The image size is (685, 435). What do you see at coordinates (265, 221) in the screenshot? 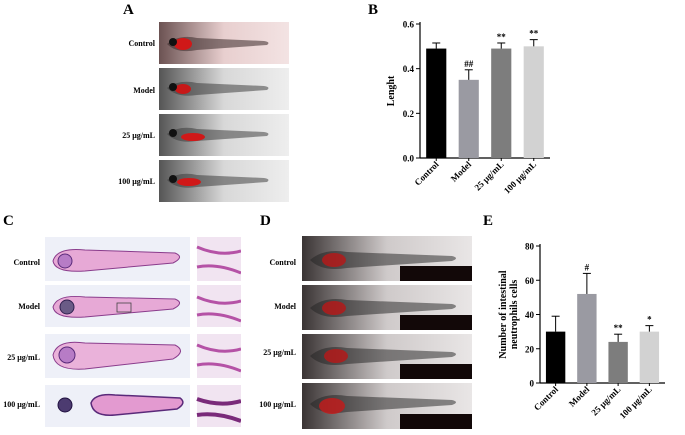
I see `panel-label-d: D` at bounding box center [265, 221].